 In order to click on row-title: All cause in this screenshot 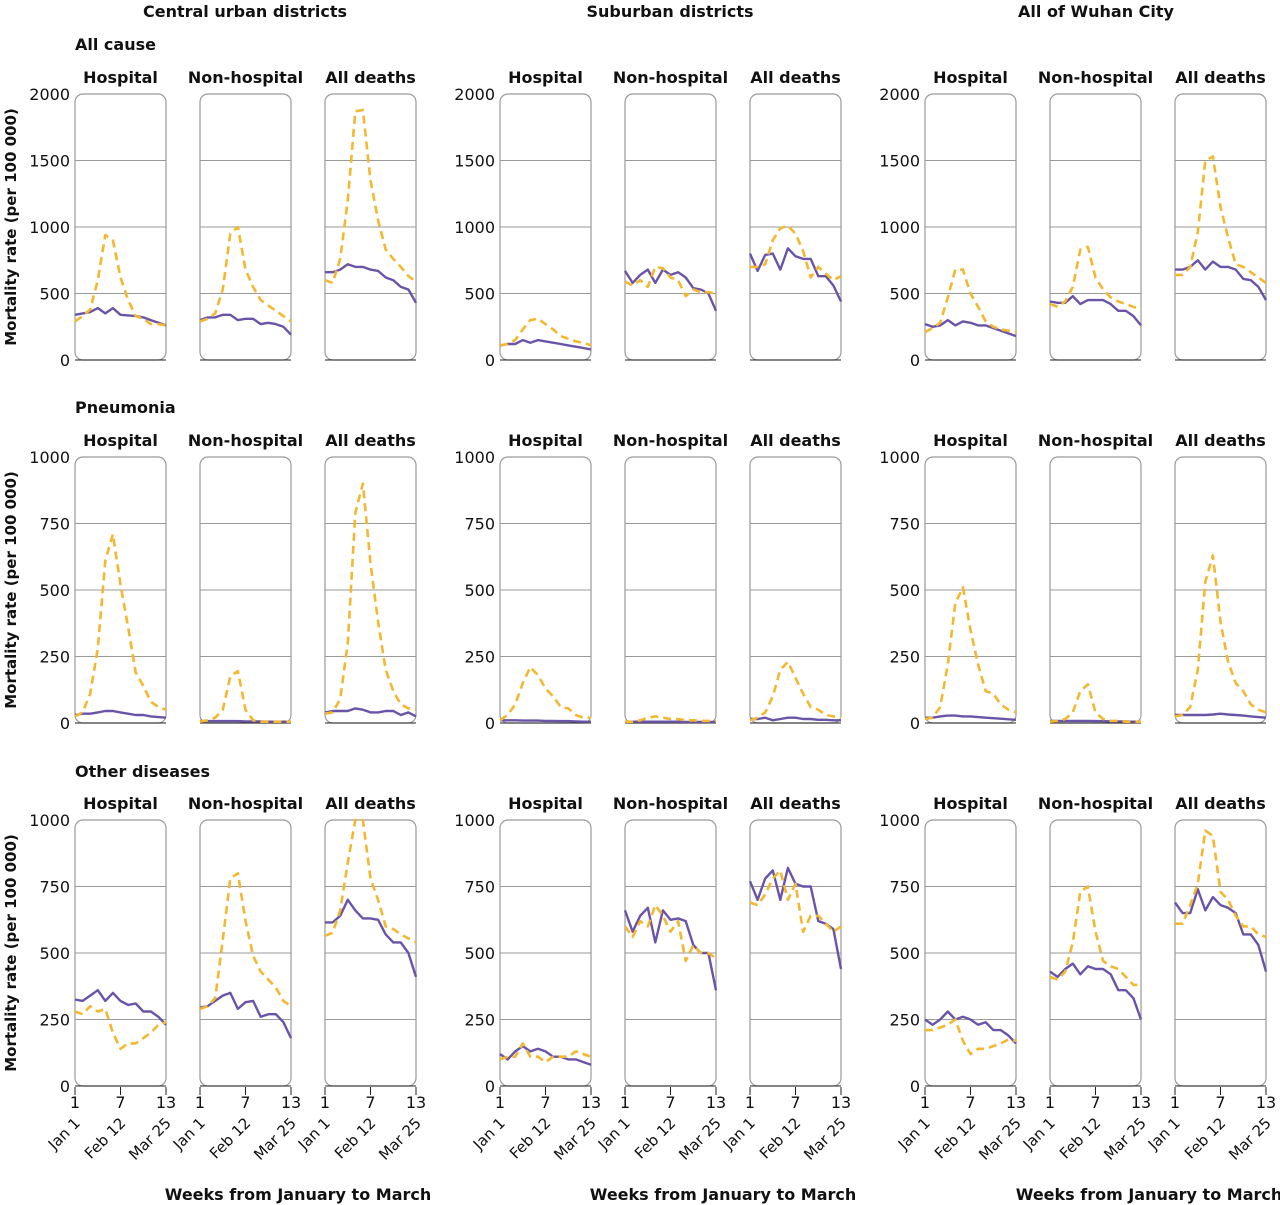, I will do `click(115, 44)`.